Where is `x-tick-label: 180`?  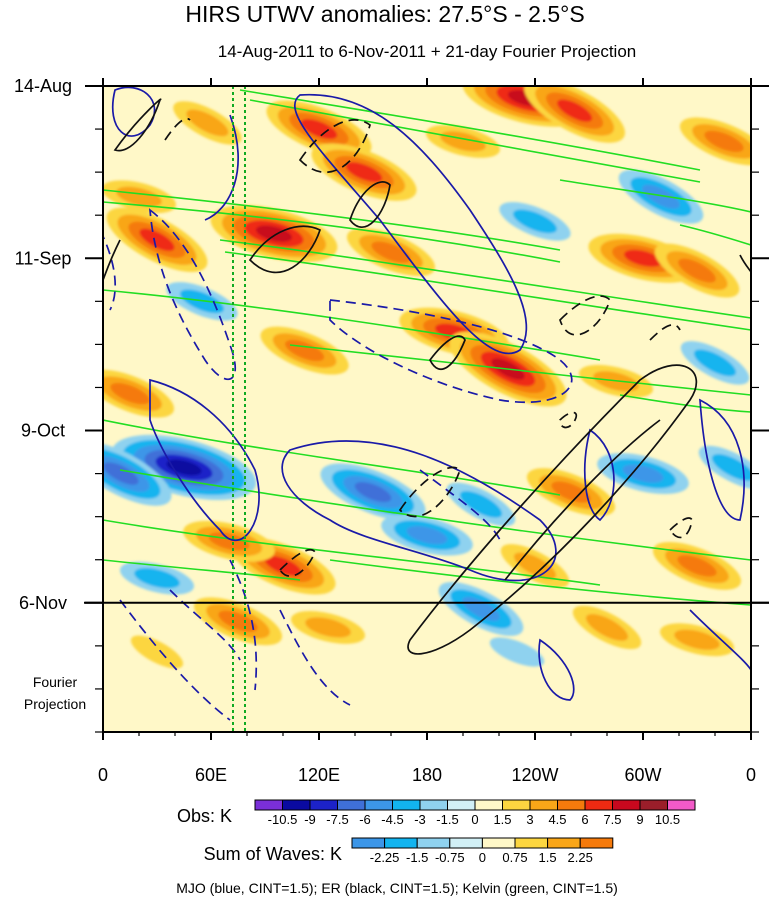
x-tick-label: 180 is located at coordinates (427, 775).